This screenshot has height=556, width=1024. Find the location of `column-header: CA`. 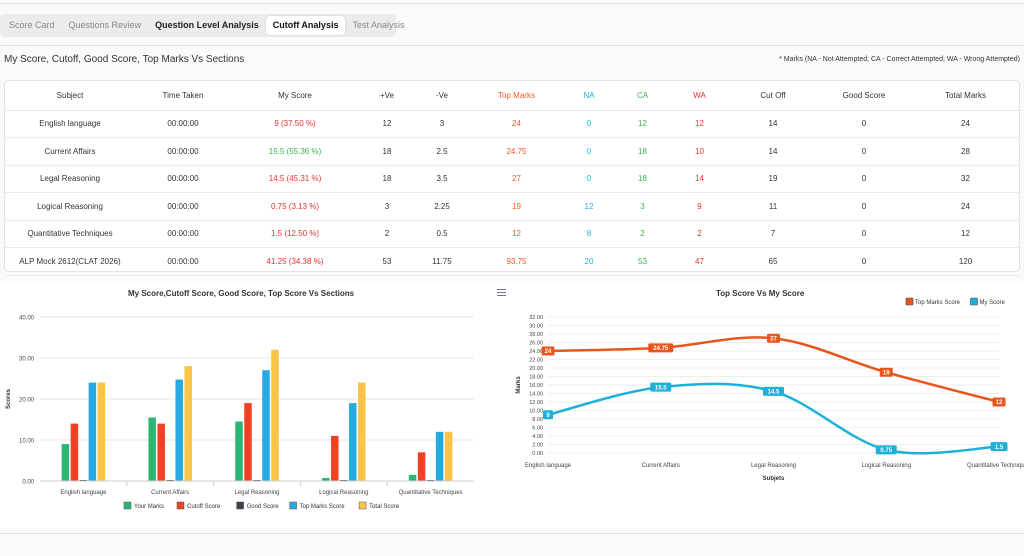

column-header: CA is located at coordinates (642, 96).